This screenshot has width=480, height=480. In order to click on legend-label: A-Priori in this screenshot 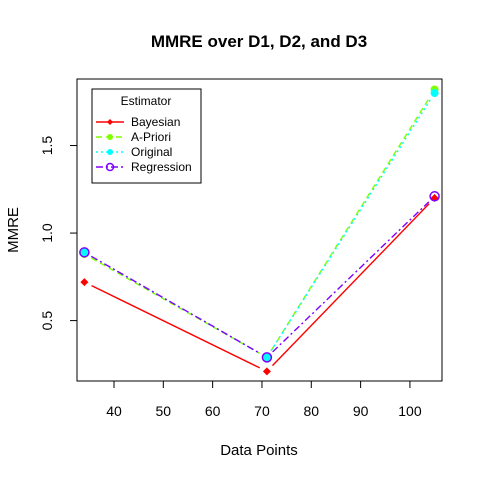, I will do `click(151, 137)`.